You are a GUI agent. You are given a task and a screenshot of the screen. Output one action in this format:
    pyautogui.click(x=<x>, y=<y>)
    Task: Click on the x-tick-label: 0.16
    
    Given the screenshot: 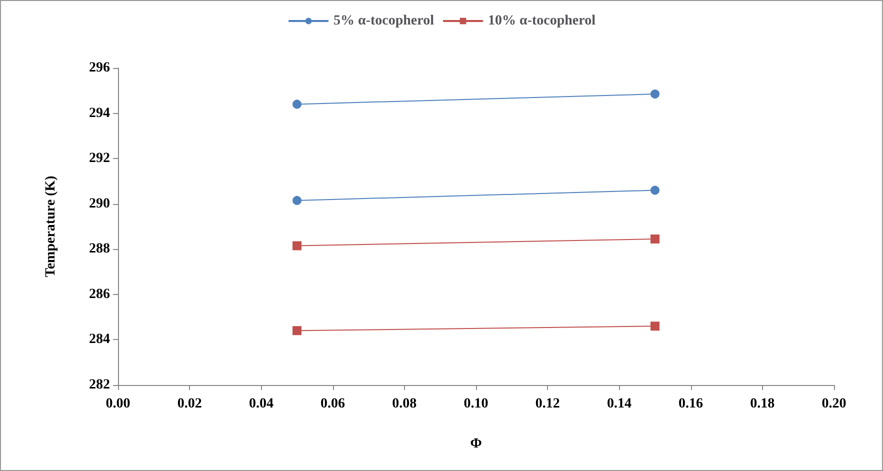 What is the action you would take?
    pyautogui.click(x=691, y=404)
    